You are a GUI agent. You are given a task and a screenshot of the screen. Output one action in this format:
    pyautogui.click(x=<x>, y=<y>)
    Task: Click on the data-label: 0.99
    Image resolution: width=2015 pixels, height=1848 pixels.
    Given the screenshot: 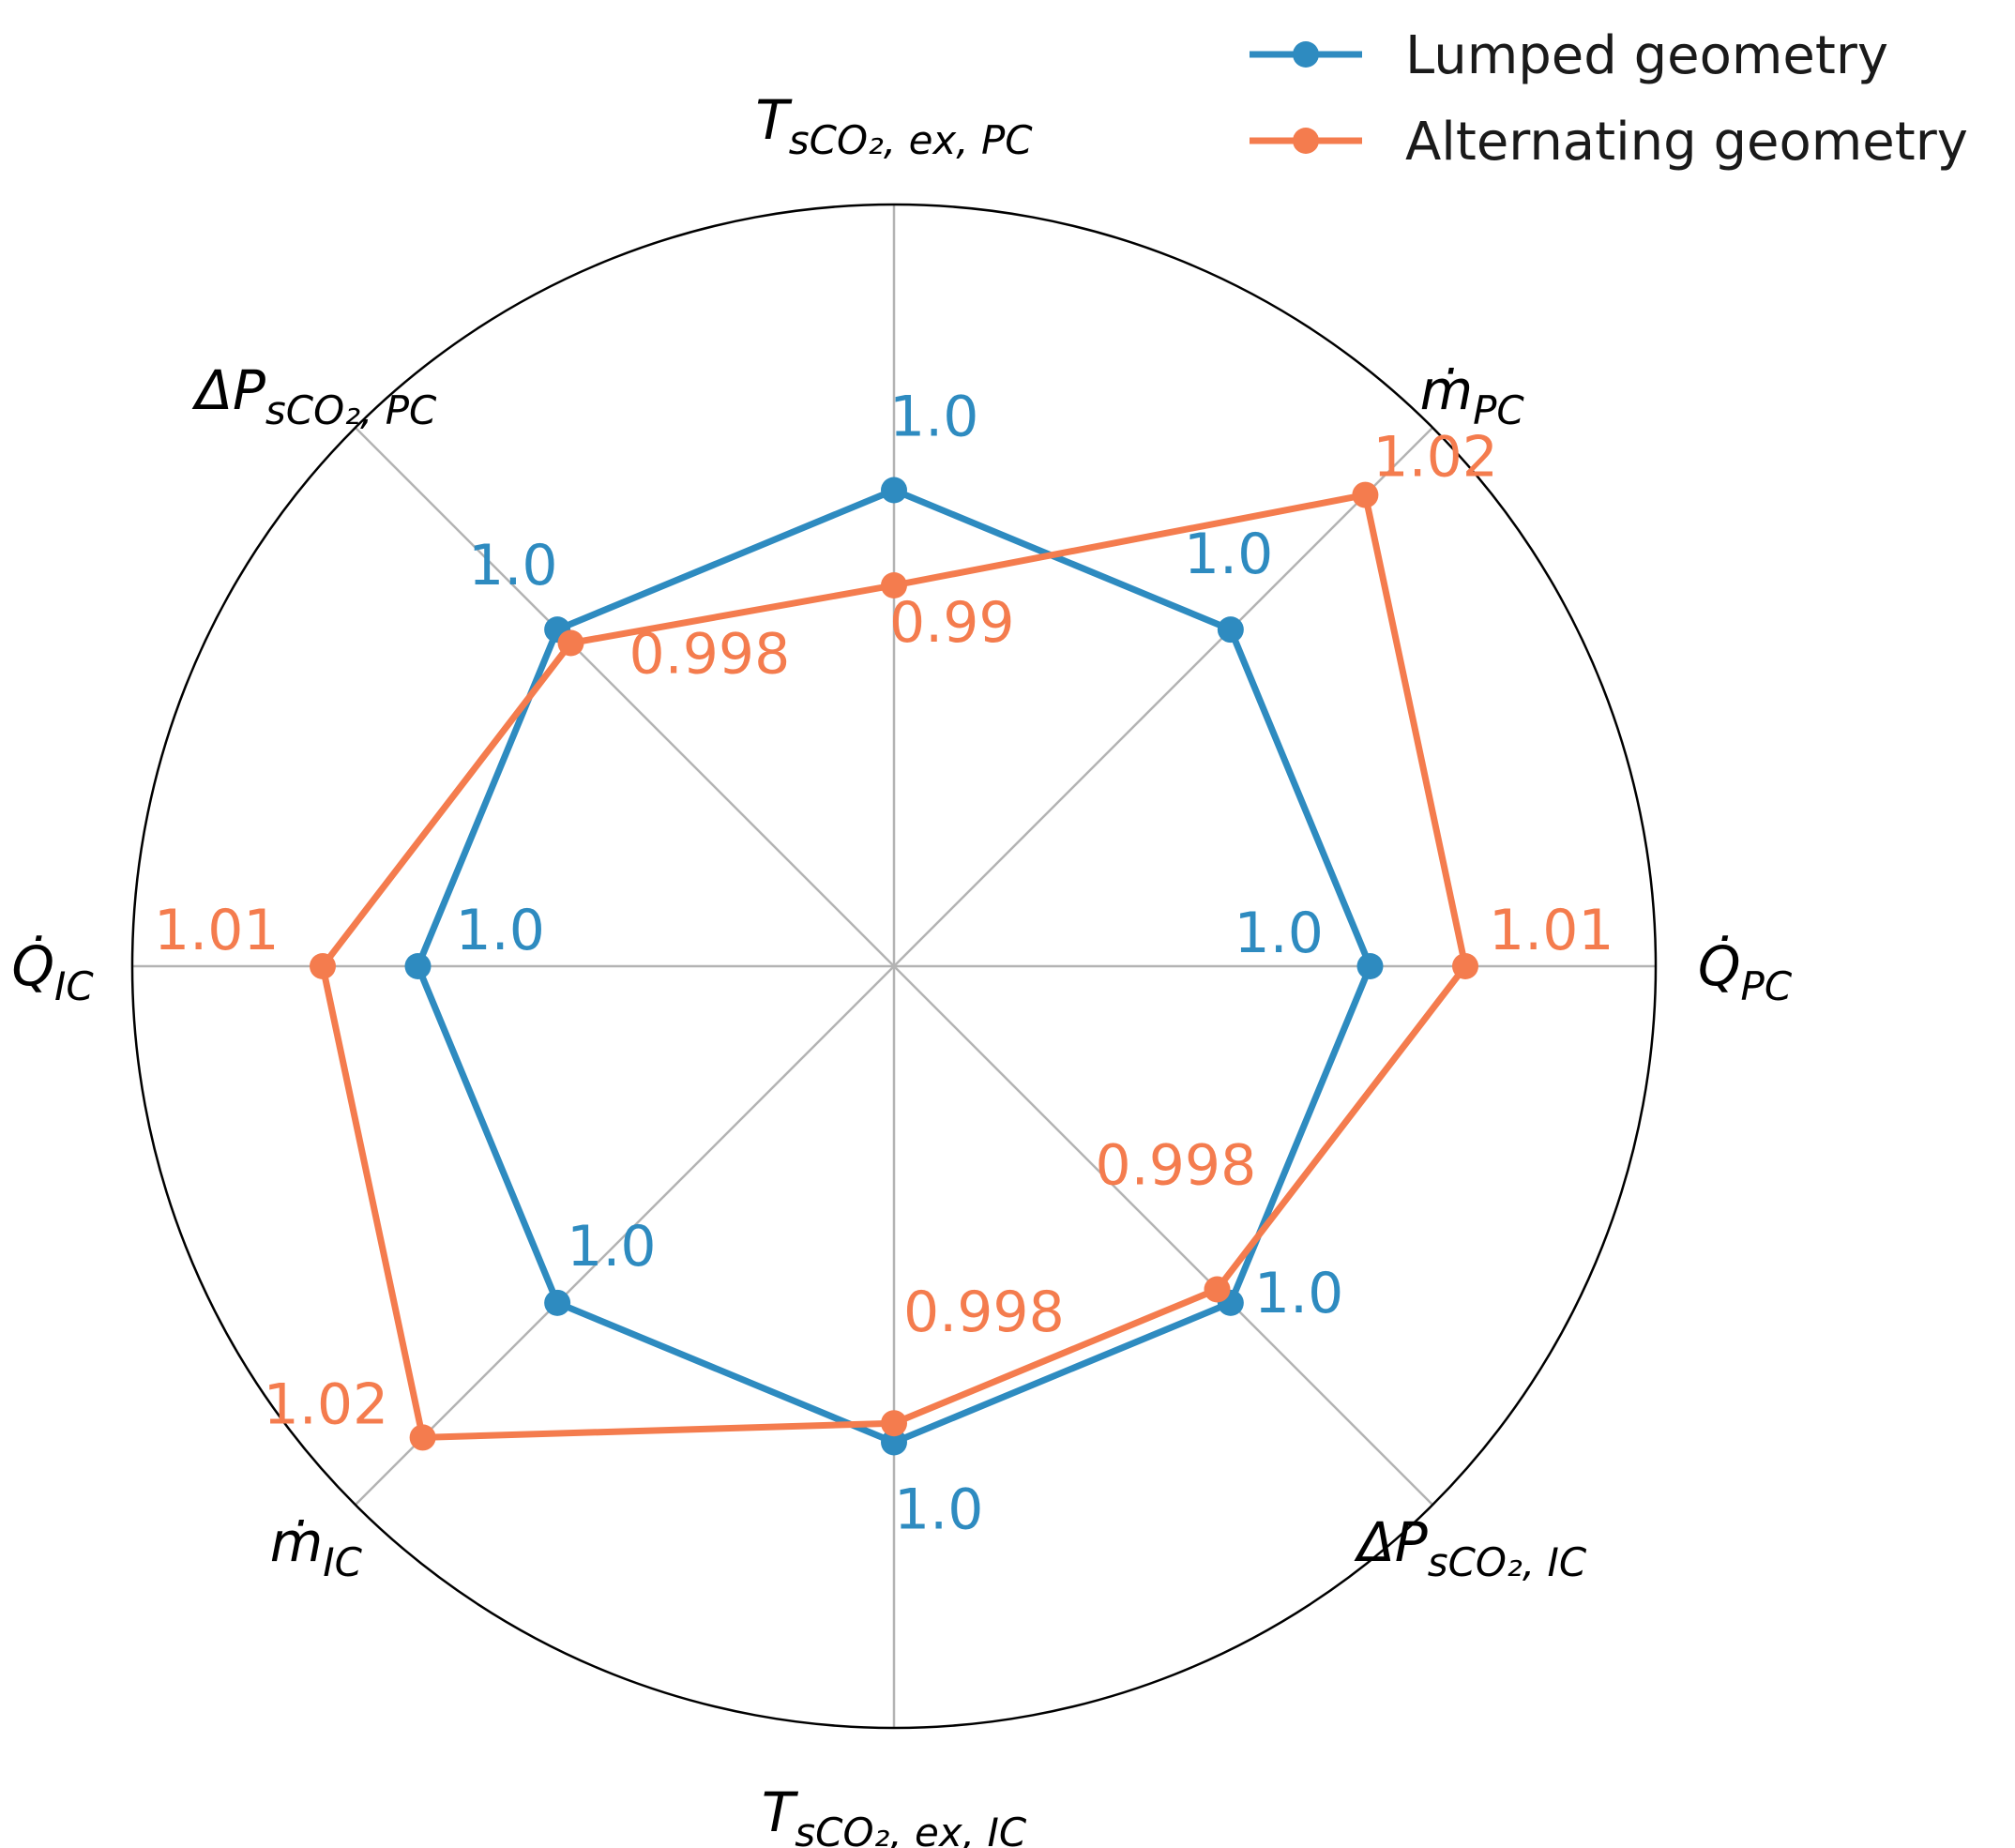 What is the action you would take?
    pyautogui.click(x=952, y=623)
    